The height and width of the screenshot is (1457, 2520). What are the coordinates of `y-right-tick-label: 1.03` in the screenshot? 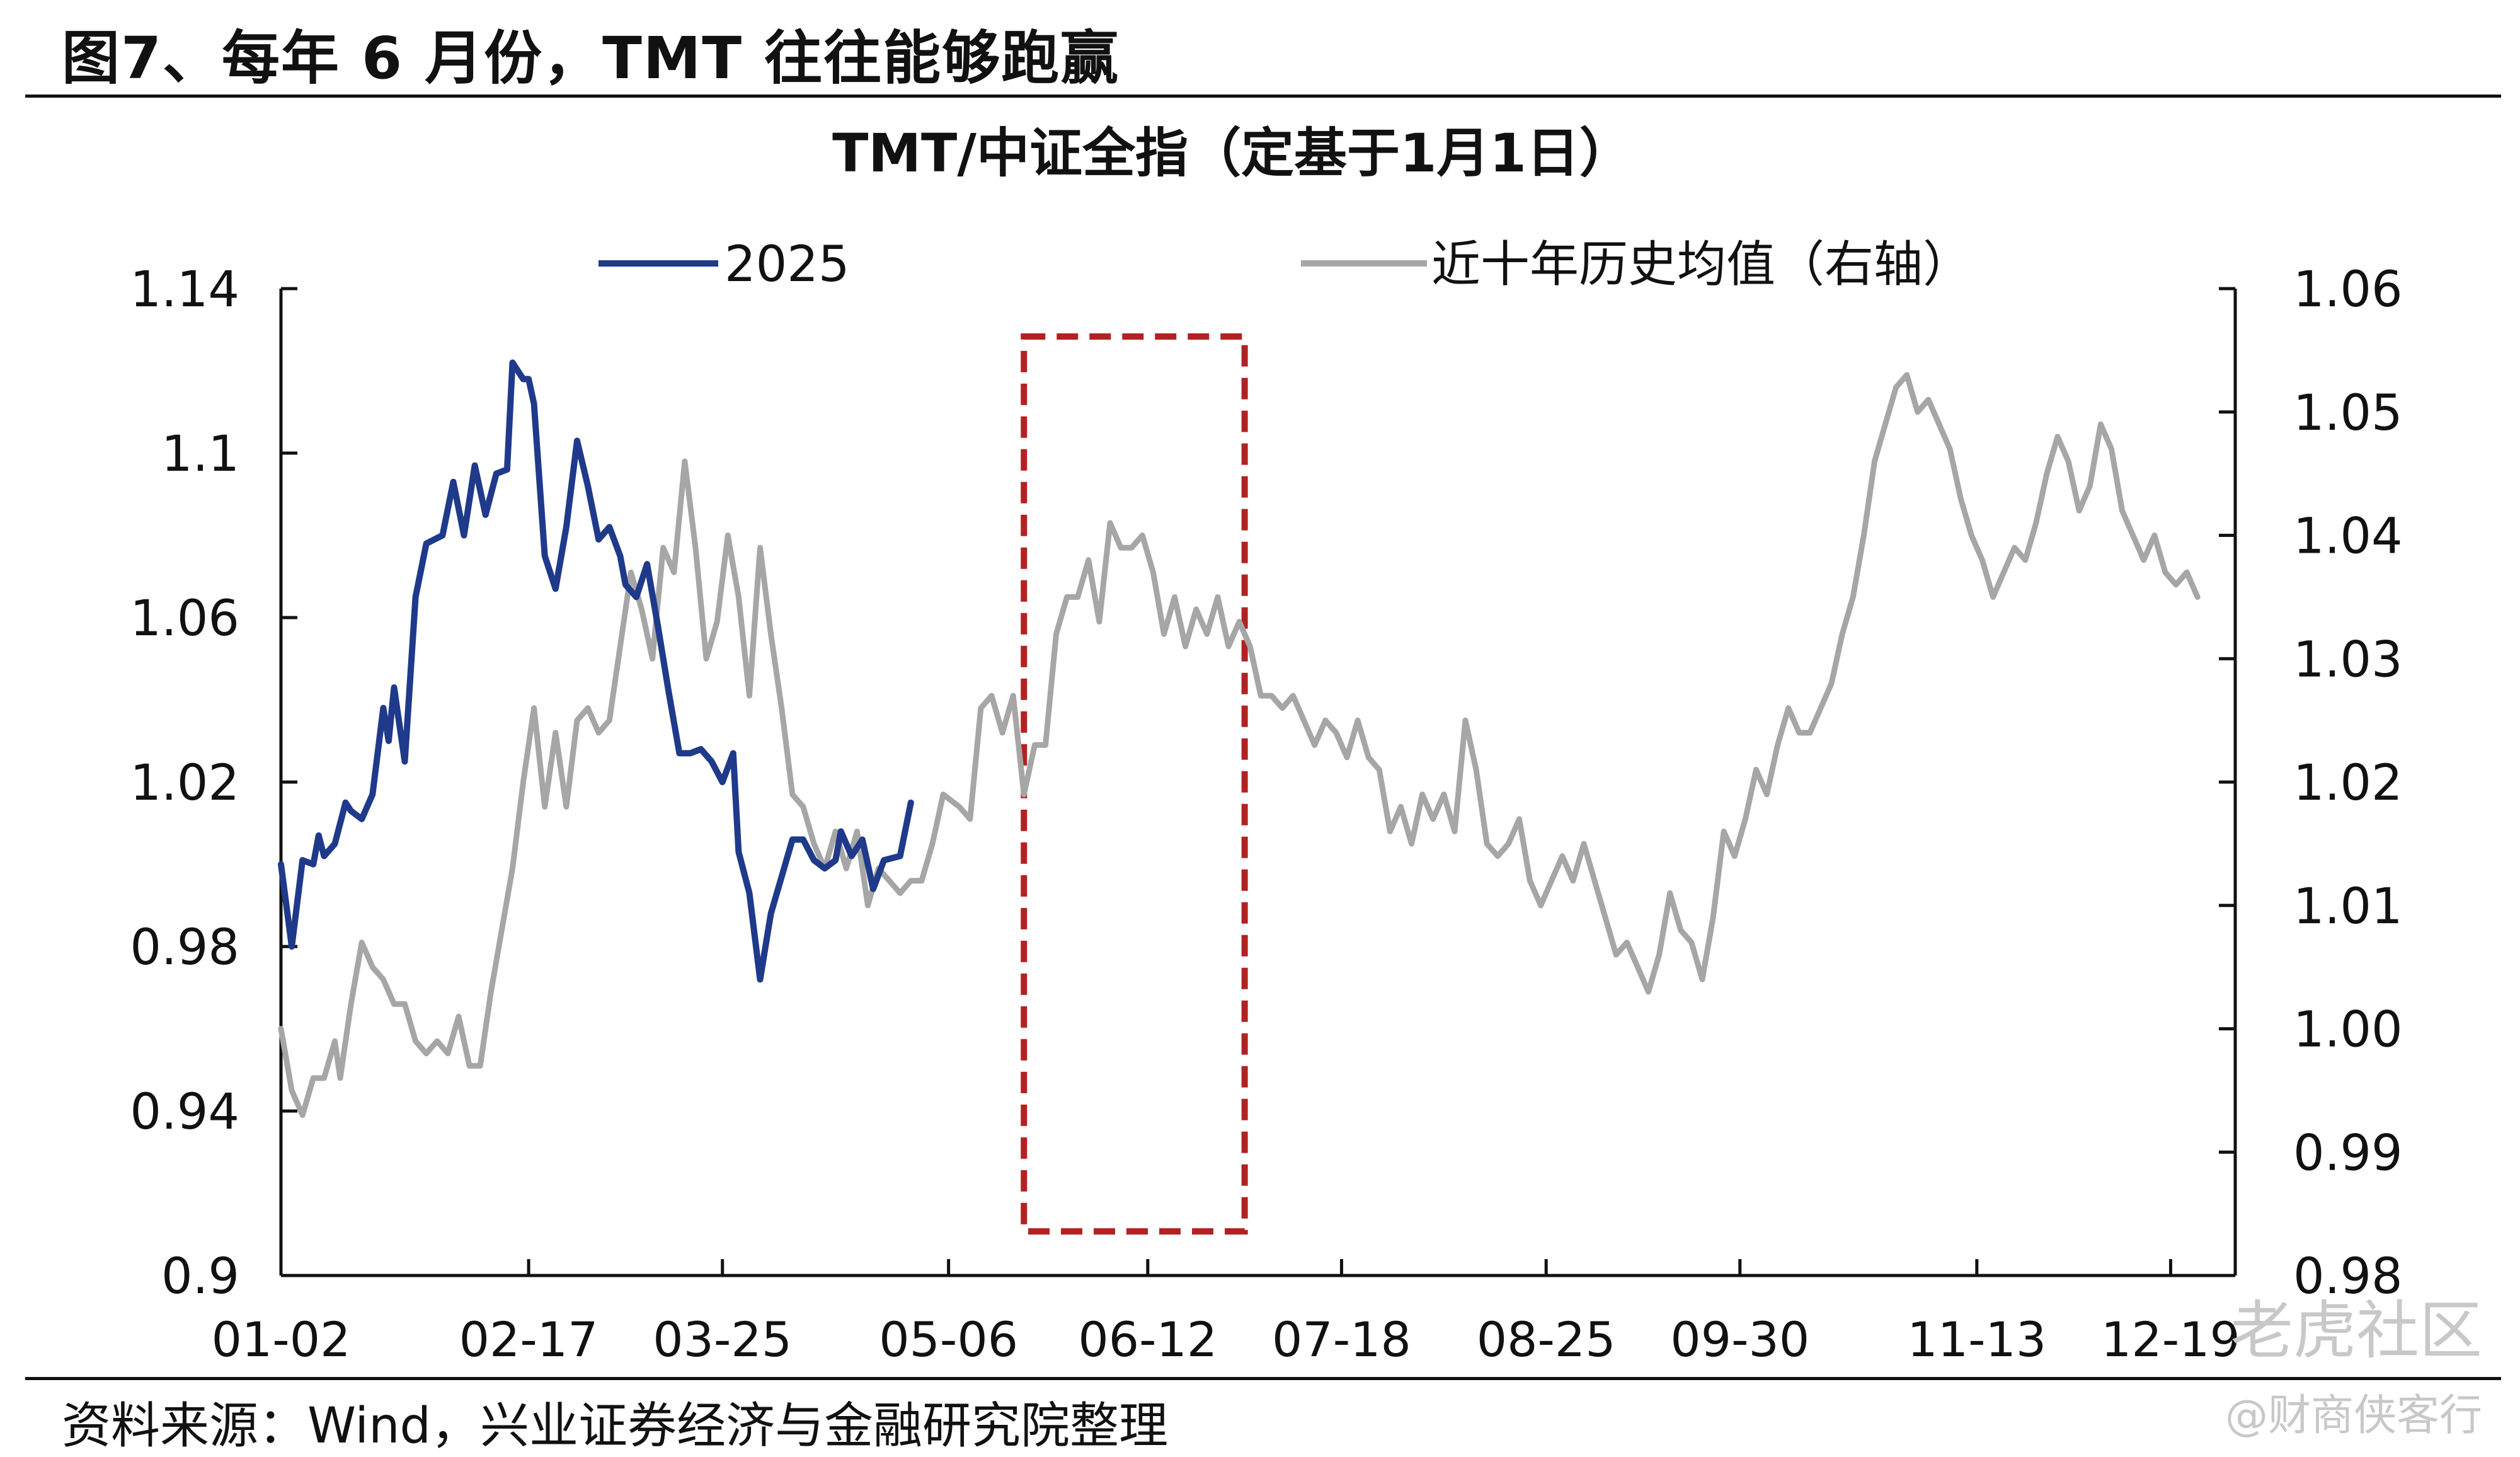 It's located at (2348, 659).